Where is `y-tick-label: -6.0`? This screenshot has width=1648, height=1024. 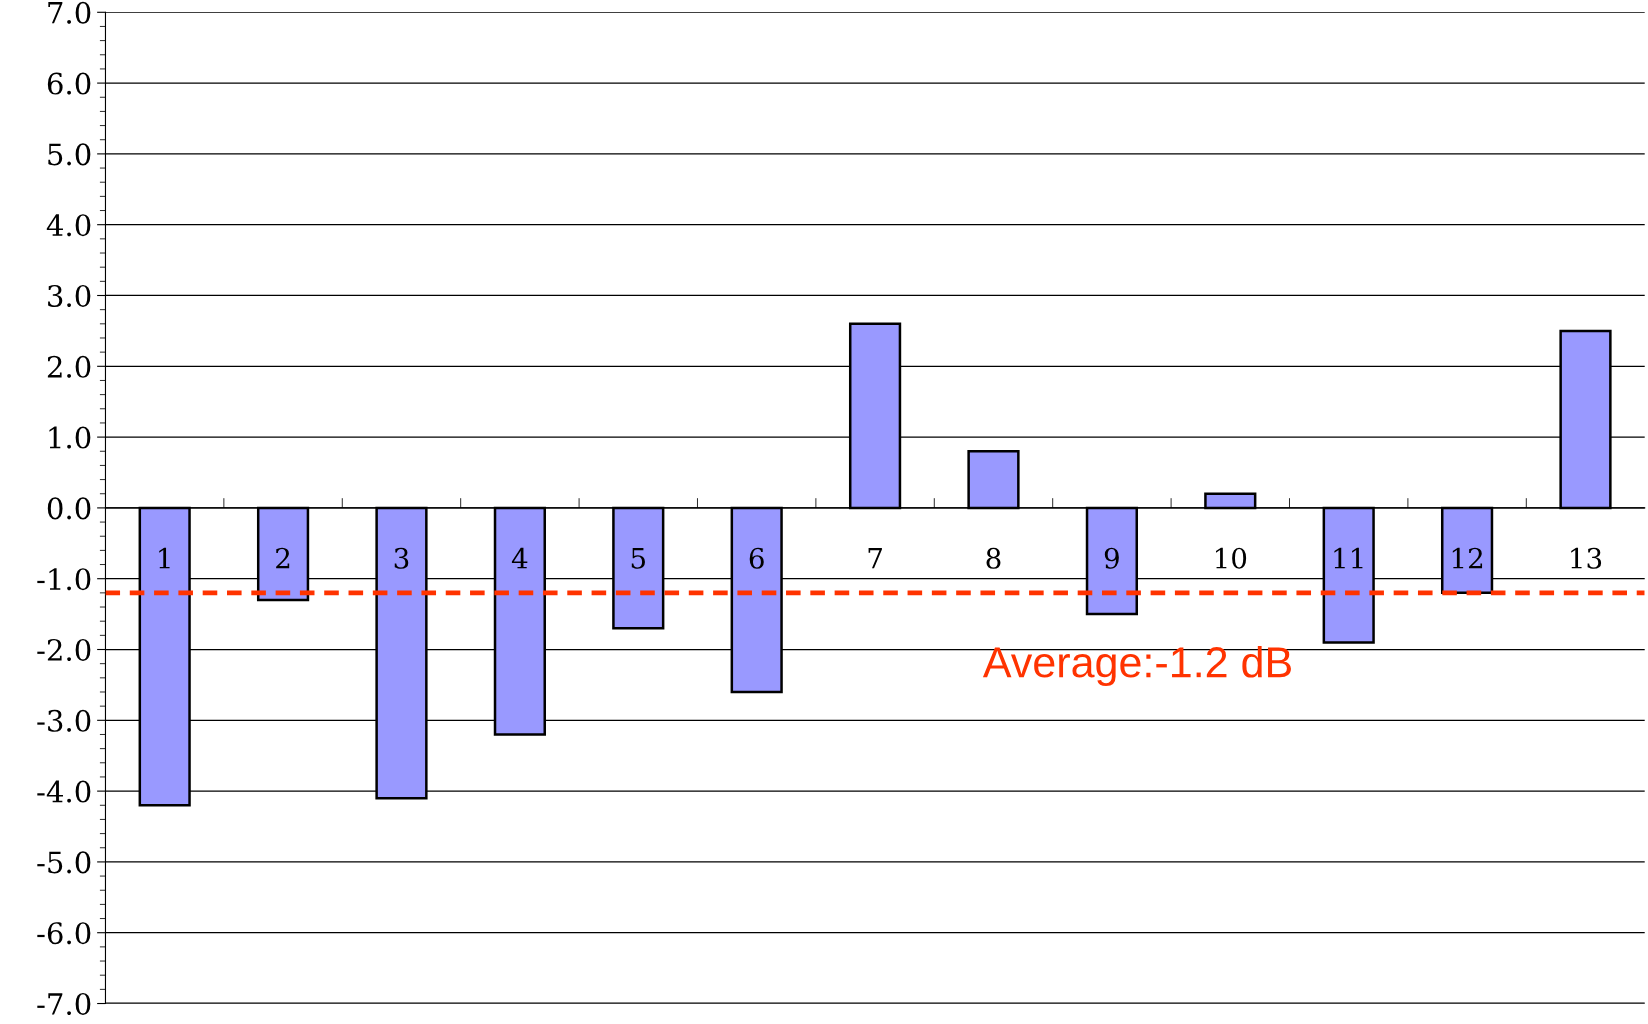
y-tick-label: -6.0 is located at coordinates (64, 933).